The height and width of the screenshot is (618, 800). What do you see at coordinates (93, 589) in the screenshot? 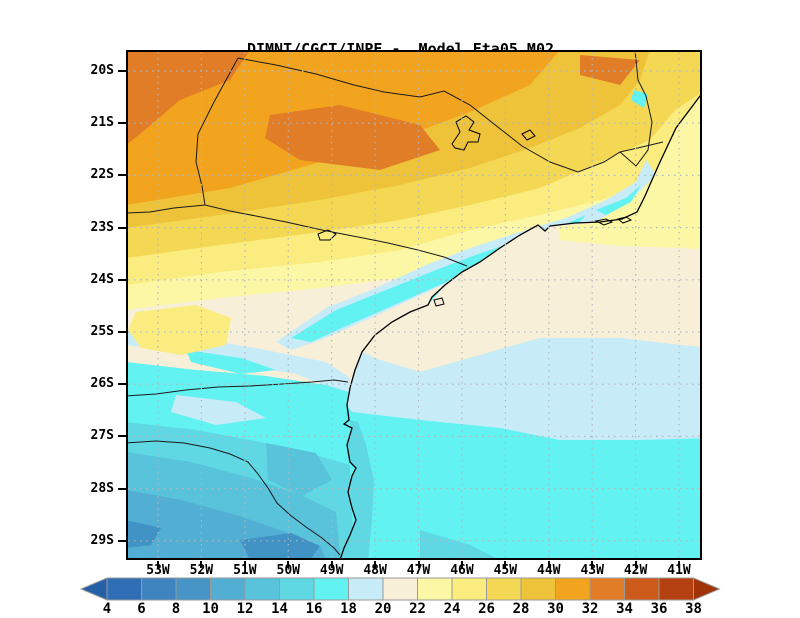
I see `colorbar-left-arrow` at bounding box center [93, 589].